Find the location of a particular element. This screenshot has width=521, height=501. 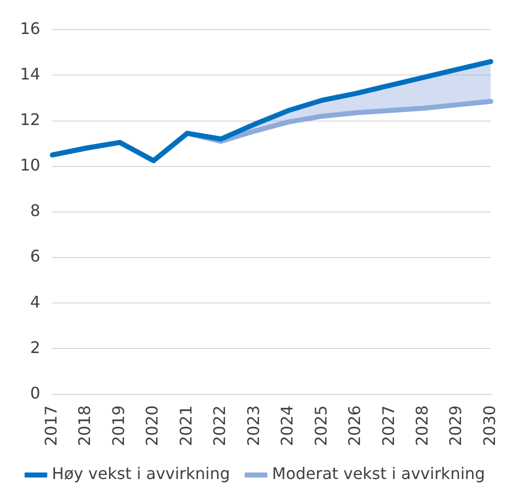

x-tick-label: 2022 is located at coordinates (220, 425).